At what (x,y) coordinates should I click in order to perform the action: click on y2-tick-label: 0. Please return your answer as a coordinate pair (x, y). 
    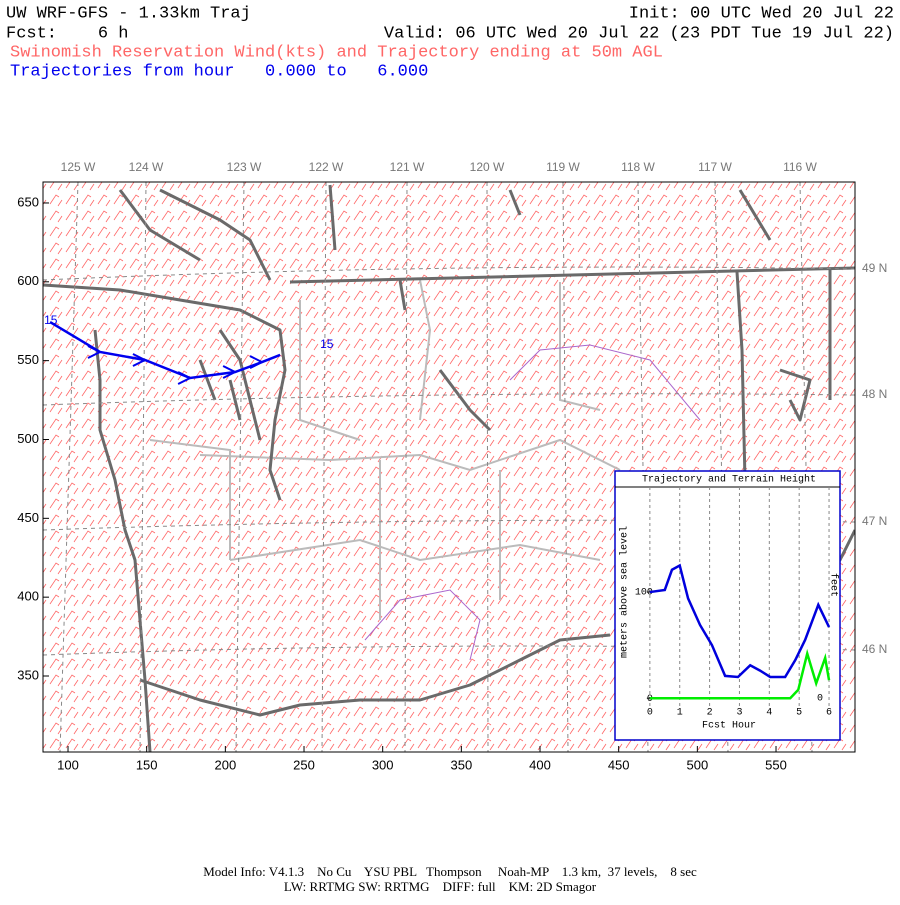
    Looking at the image, I should click on (820, 699).